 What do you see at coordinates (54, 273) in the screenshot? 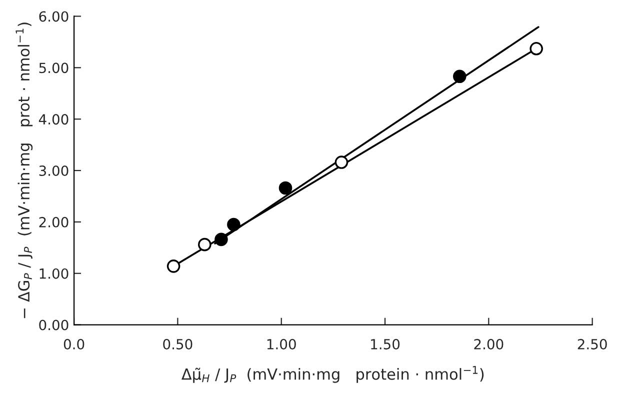
I see `y-tick-label: 1.00` at bounding box center [54, 273].